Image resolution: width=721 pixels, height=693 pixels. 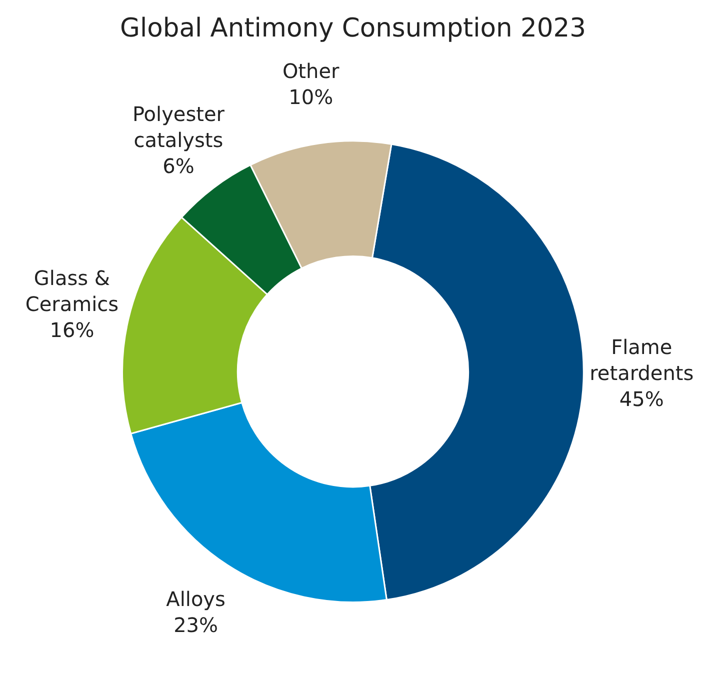 I want to click on slice-label: Flame retardents, so click(x=642, y=359).